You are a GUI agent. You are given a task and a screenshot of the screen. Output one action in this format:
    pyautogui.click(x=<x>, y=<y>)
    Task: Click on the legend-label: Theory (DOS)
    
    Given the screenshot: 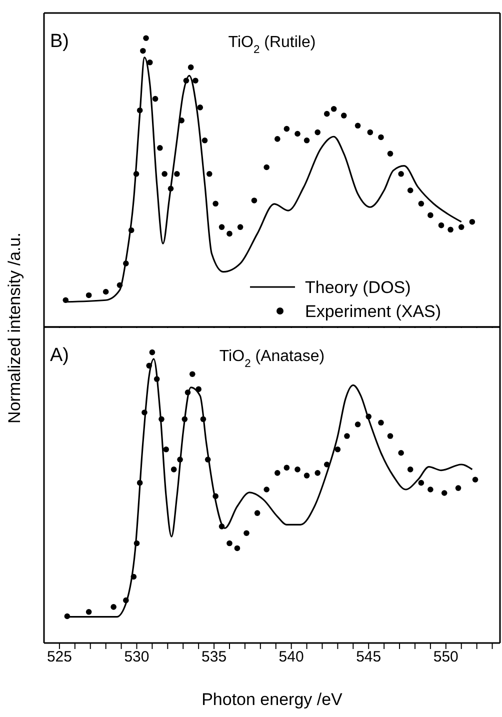 What is the action you would take?
    pyautogui.click(x=358, y=287)
    